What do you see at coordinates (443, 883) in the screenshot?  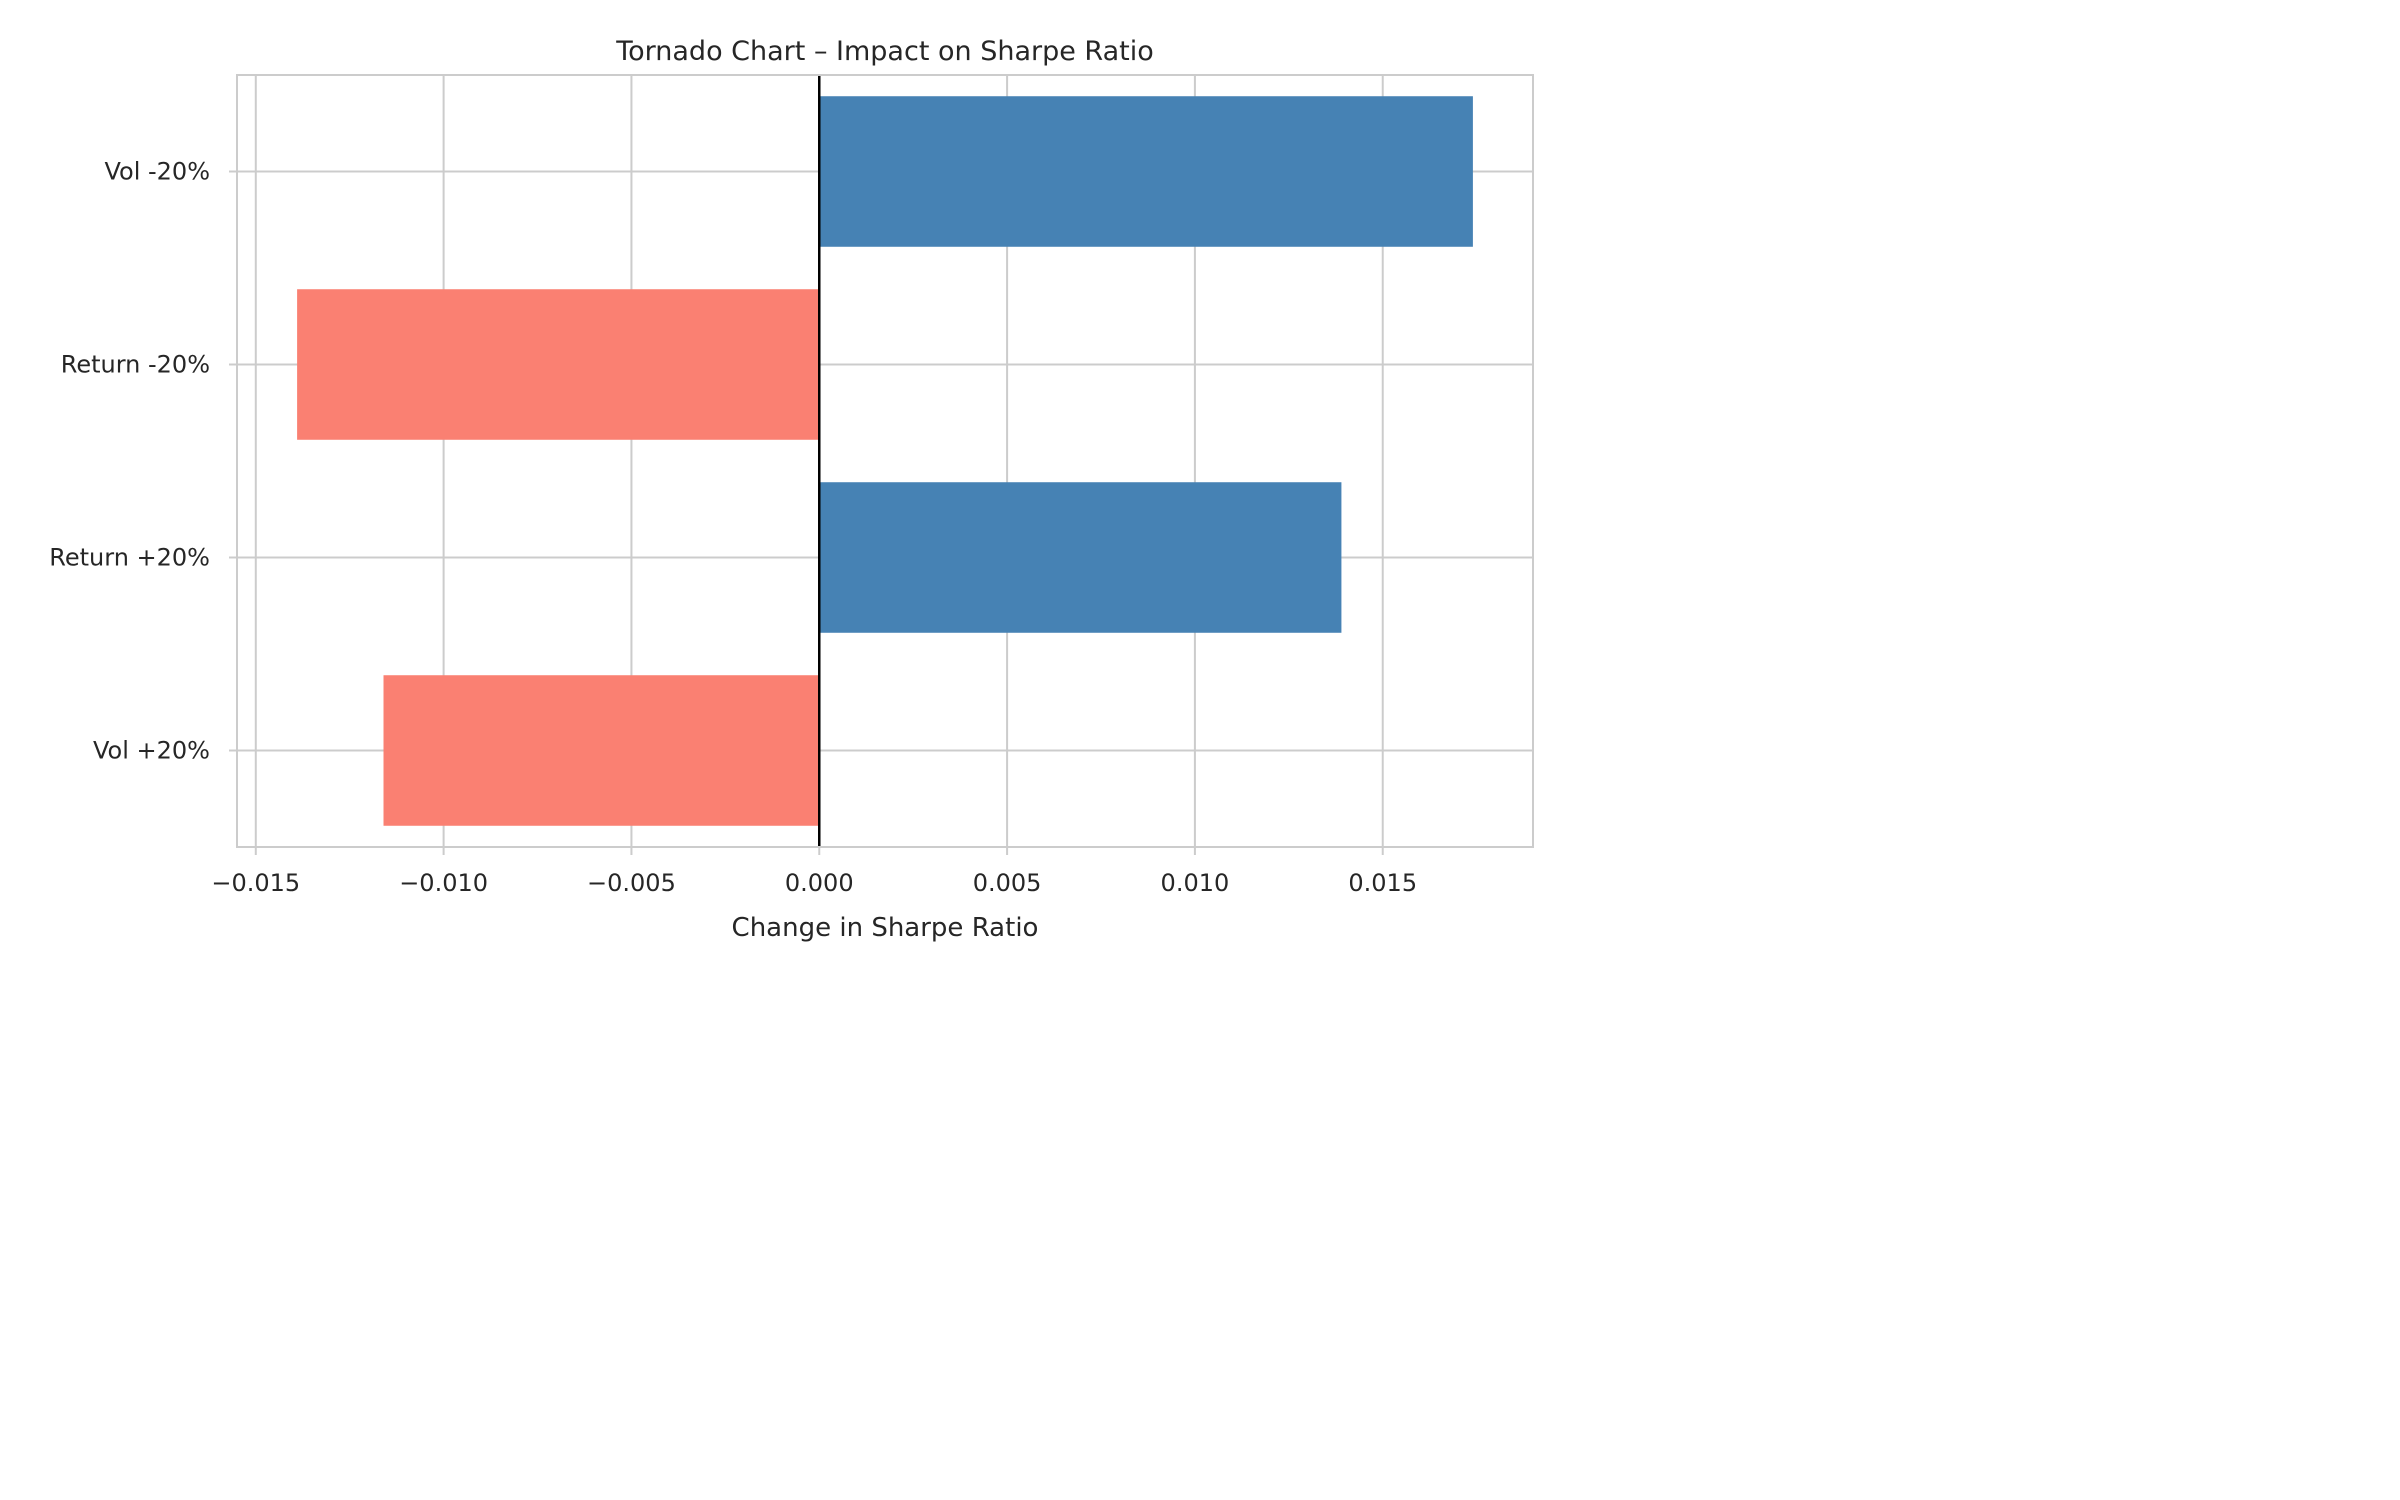 I see `x-tick-label: −0.010` at bounding box center [443, 883].